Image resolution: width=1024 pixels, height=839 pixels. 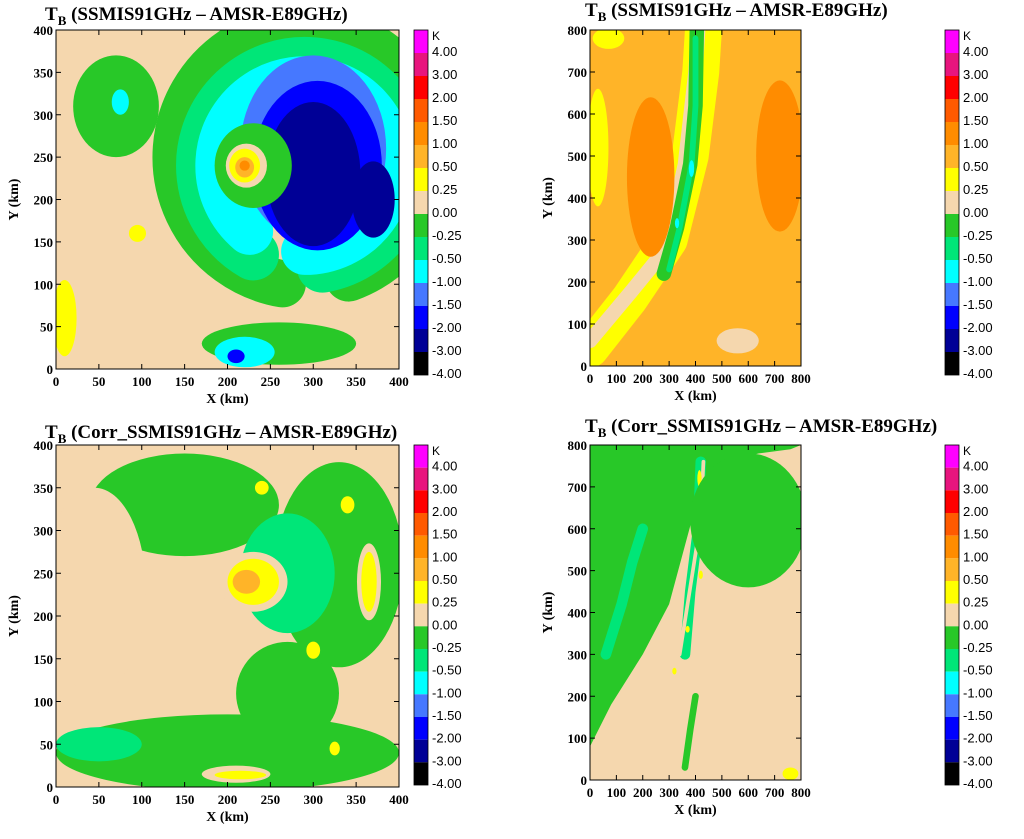 What do you see at coordinates (44, 157) in the screenshot?
I see `y-tick-label: 250` at bounding box center [44, 157].